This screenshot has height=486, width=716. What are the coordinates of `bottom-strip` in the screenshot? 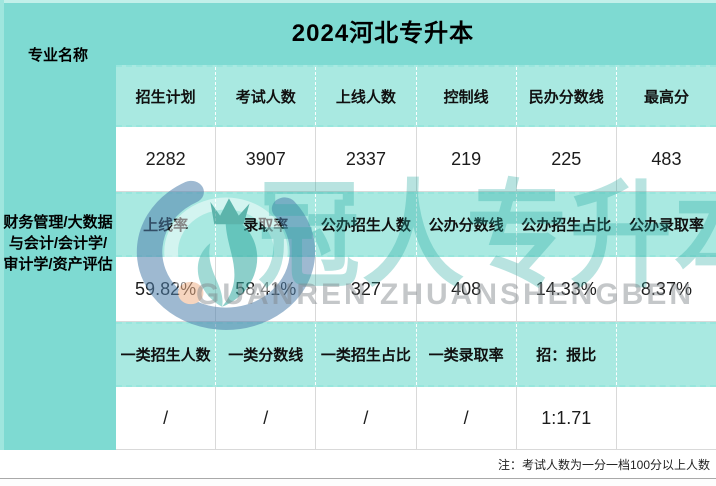 It's located at (358, 482).